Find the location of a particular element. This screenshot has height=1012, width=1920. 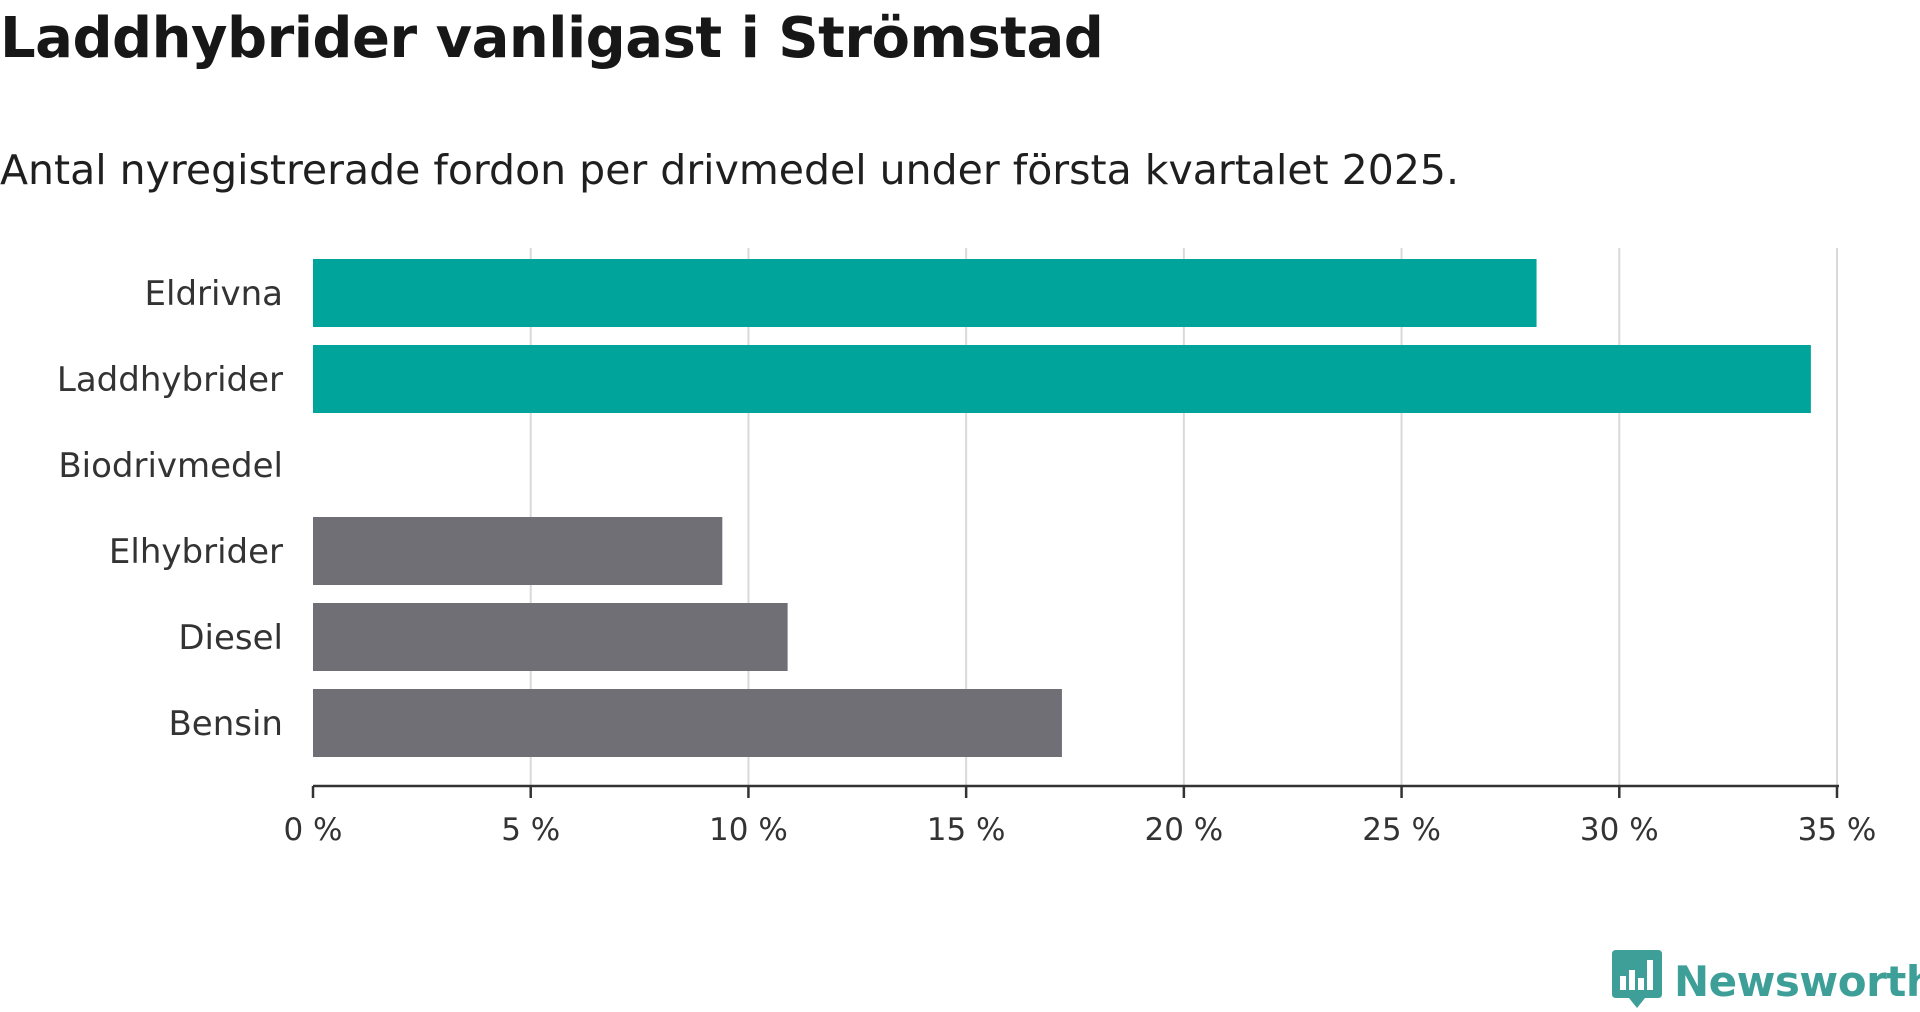

category-label: Diesel is located at coordinates (230, 638).